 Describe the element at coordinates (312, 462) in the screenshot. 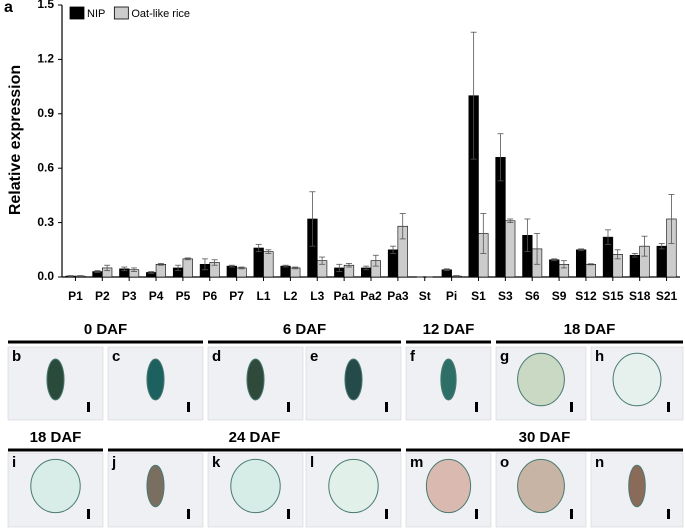

I see `panel-letter: l` at that location.